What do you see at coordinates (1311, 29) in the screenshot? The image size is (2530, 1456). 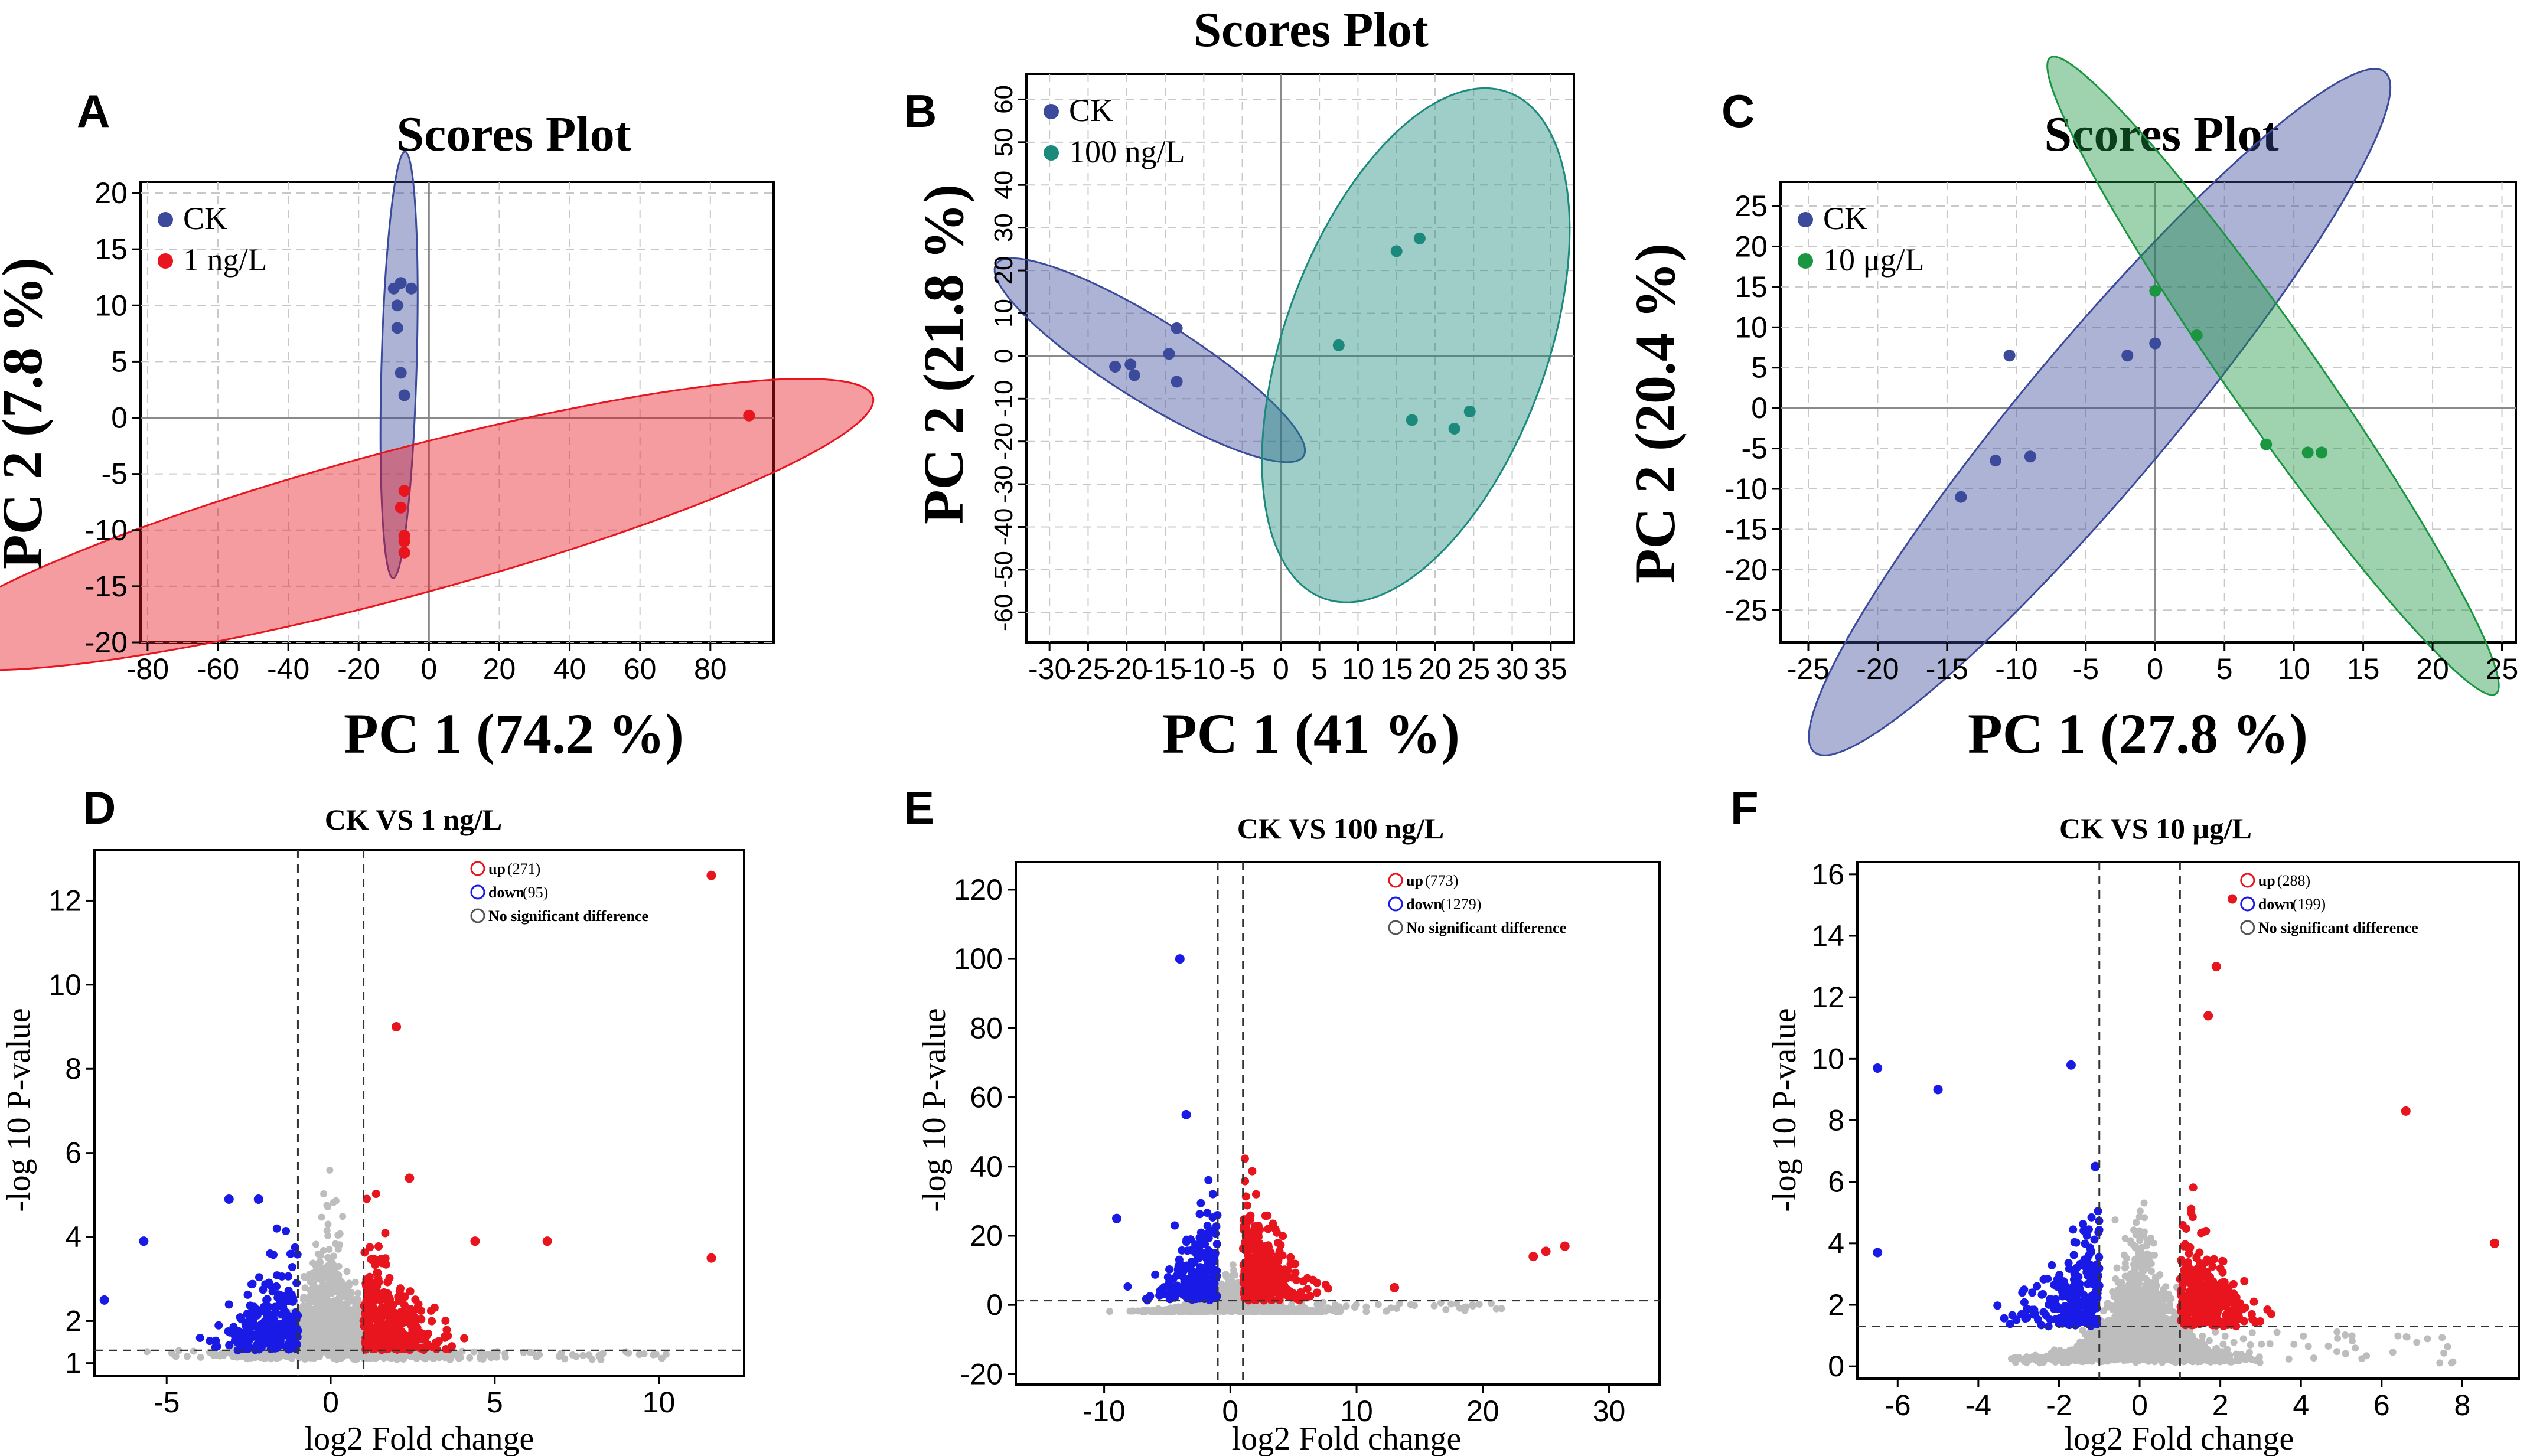 I see `plot-title: Scores Plot` at bounding box center [1311, 29].